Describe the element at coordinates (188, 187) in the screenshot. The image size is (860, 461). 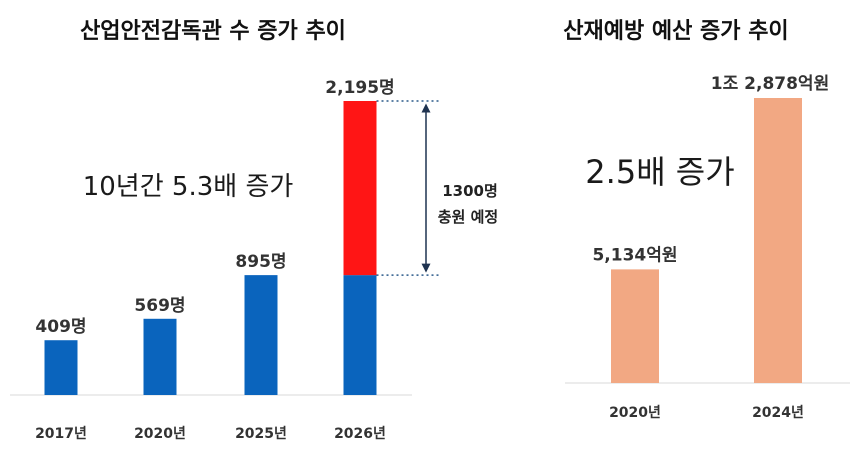
I see `left-chart-annotation: 10년간 5.3배 증가` at that location.